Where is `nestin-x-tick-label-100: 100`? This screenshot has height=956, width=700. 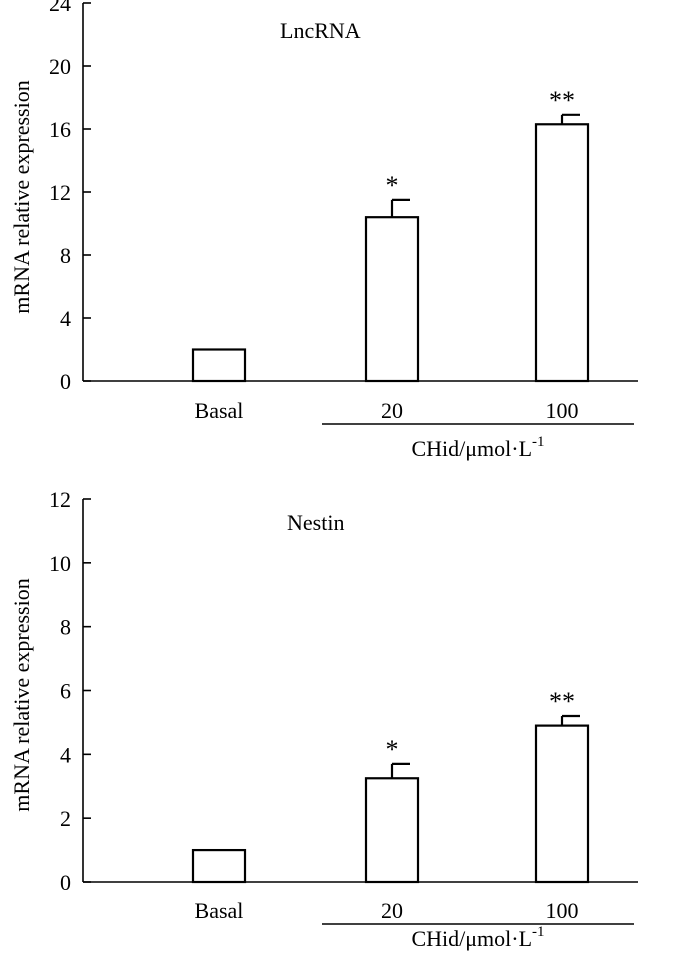 nestin-x-tick-label-100: 100 is located at coordinates (562, 910).